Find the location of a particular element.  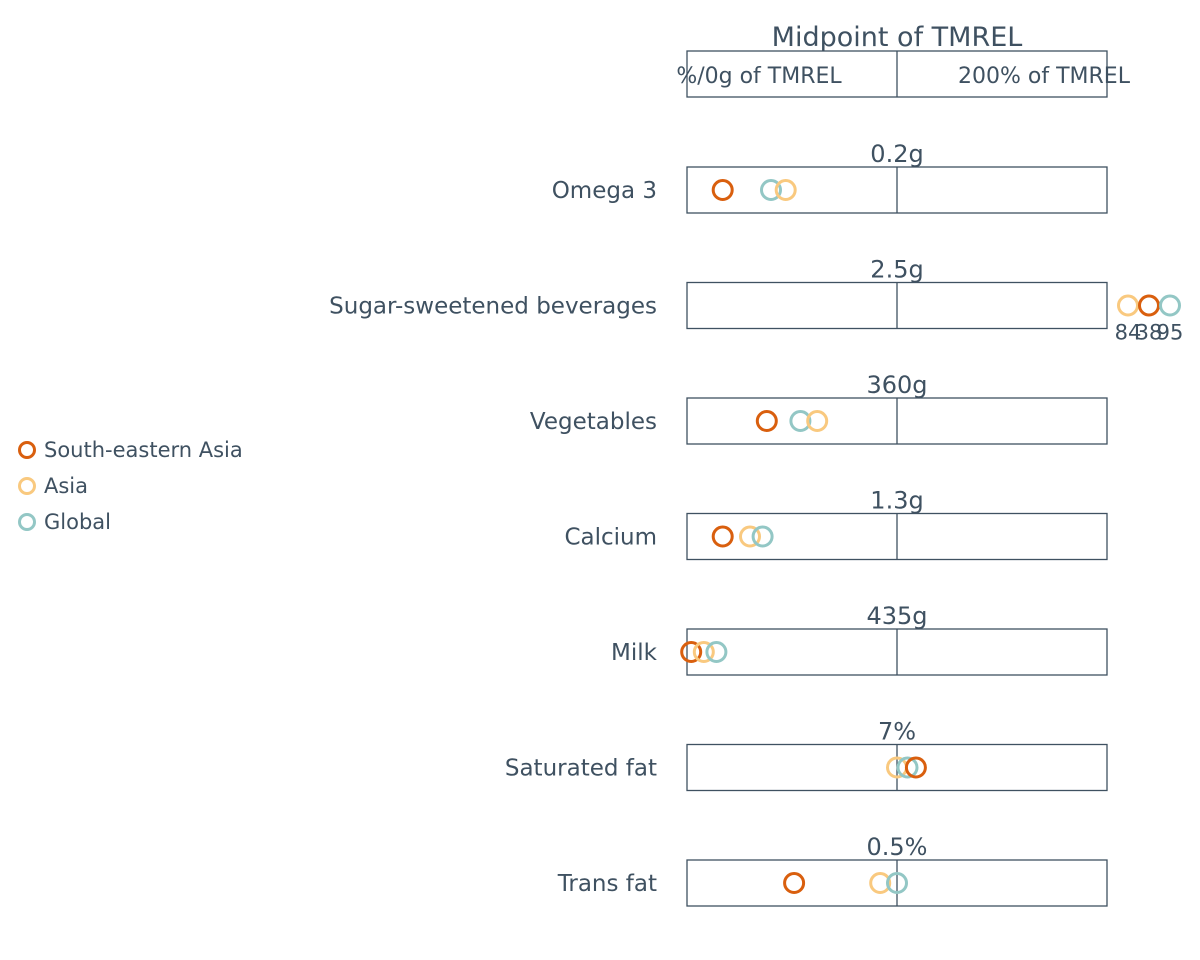

row-calcium: Calcium 1.3g is located at coordinates (836, 524).